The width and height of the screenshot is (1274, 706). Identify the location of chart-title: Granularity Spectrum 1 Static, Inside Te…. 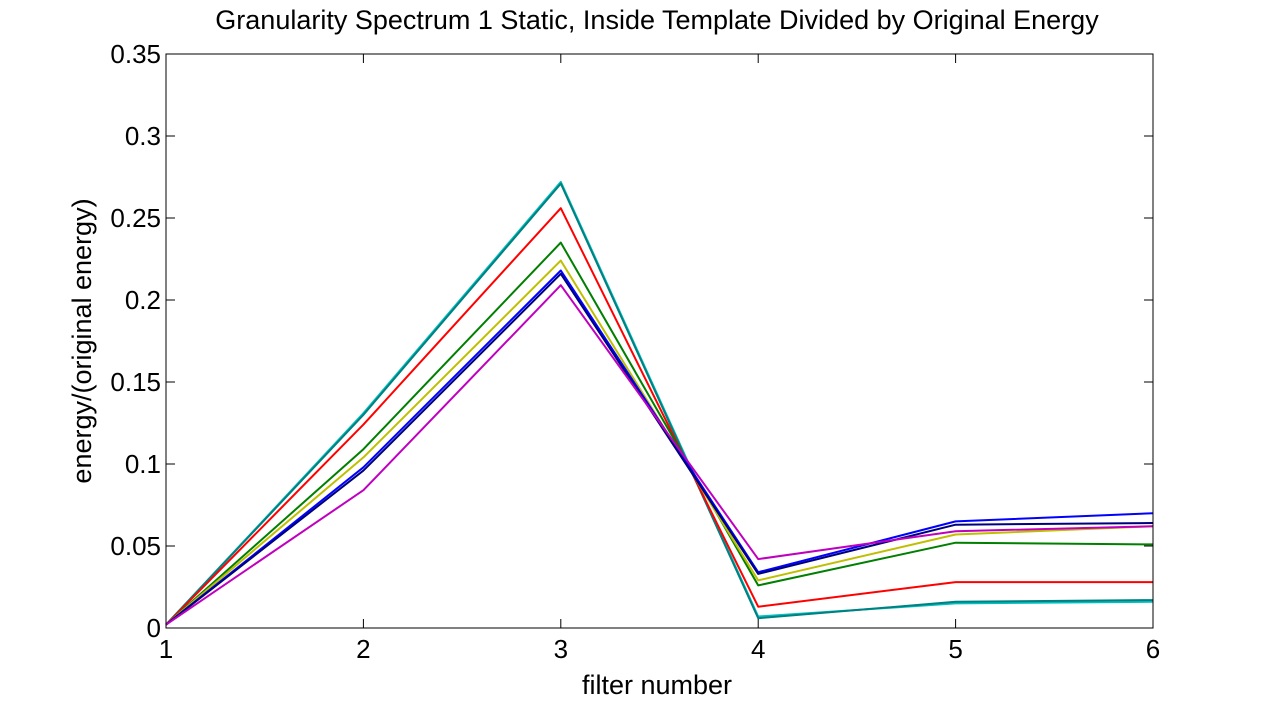
(657, 20).